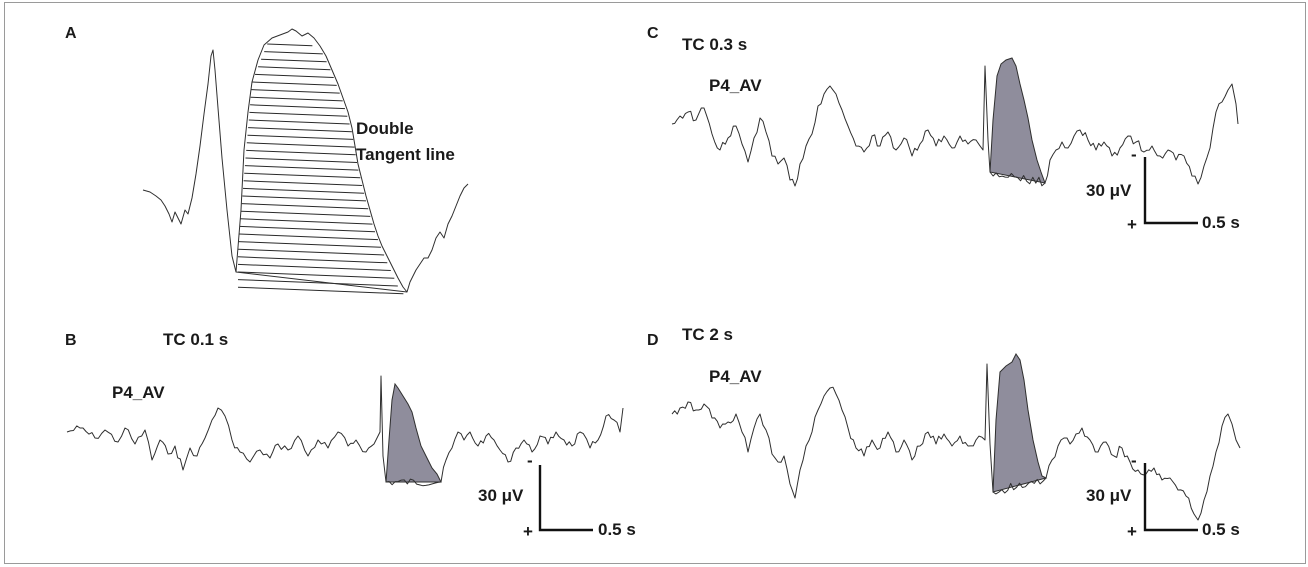 The height and width of the screenshot is (567, 1308). I want to click on panel-a-baseline, so click(321, 282).